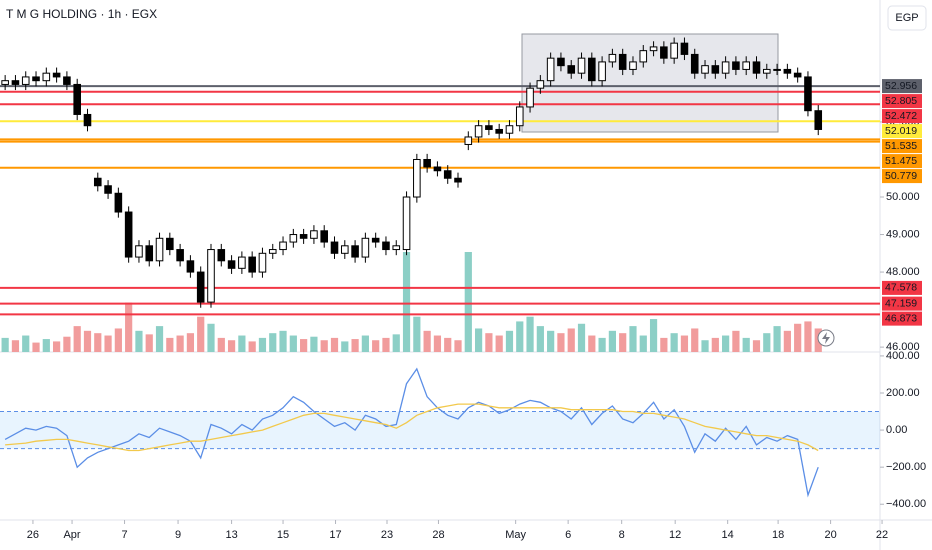  I want to click on level-label: 51.475, so click(901, 161).